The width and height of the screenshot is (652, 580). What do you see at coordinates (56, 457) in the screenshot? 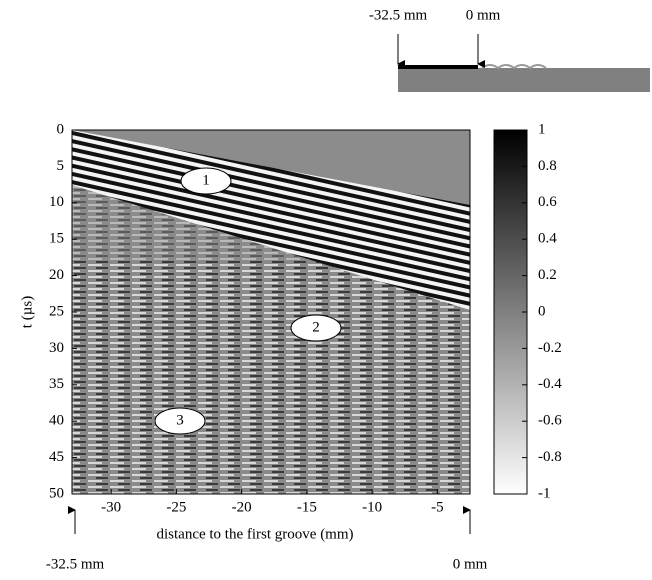
I see `y-tick-label: 45` at bounding box center [56, 457].